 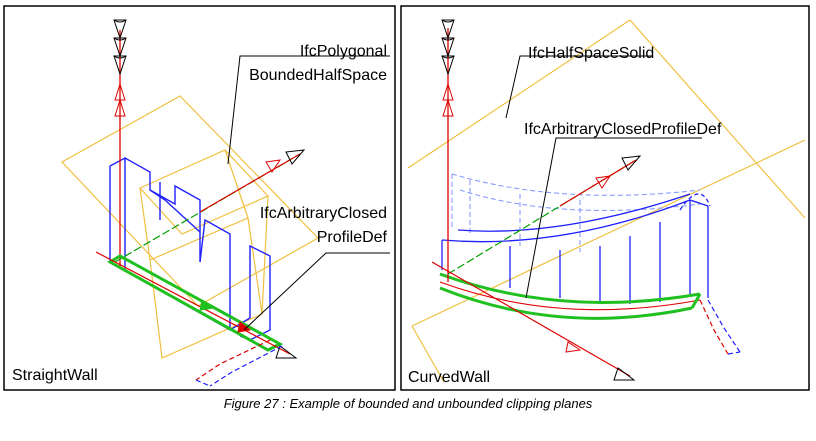 I want to click on right-z-axis, so click(x=448, y=150).